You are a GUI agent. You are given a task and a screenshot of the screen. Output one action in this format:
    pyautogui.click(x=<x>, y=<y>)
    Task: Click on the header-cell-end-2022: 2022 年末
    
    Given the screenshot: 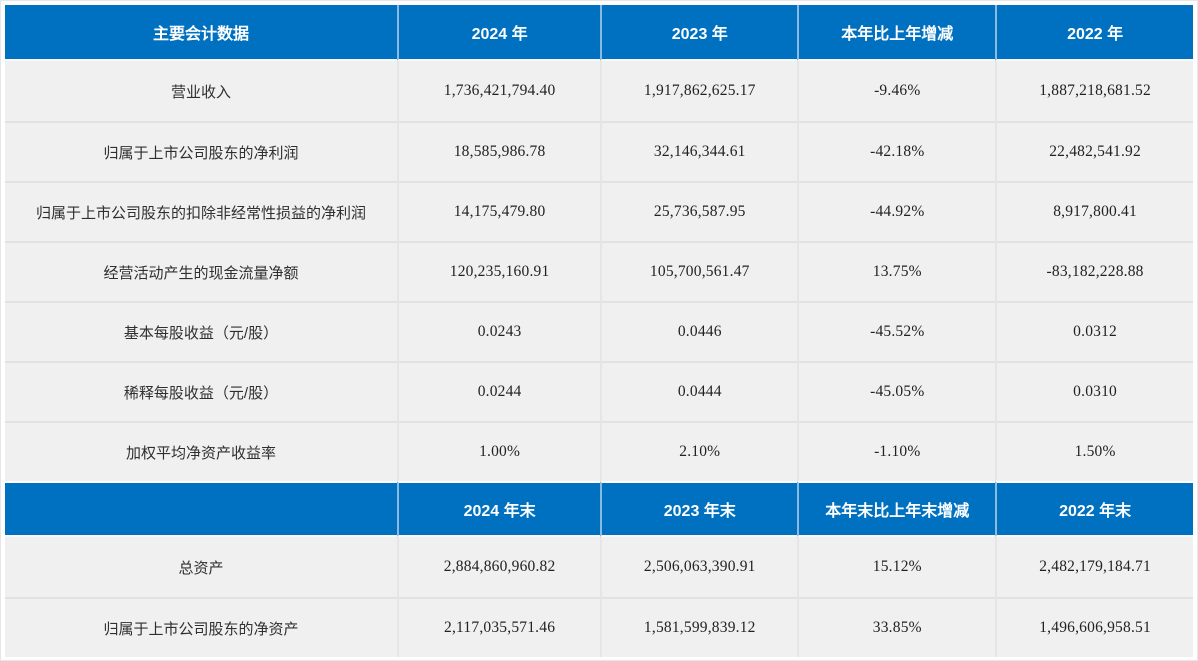 What is the action you would take?
    pyautogui.click(x=1094, y=509)
    